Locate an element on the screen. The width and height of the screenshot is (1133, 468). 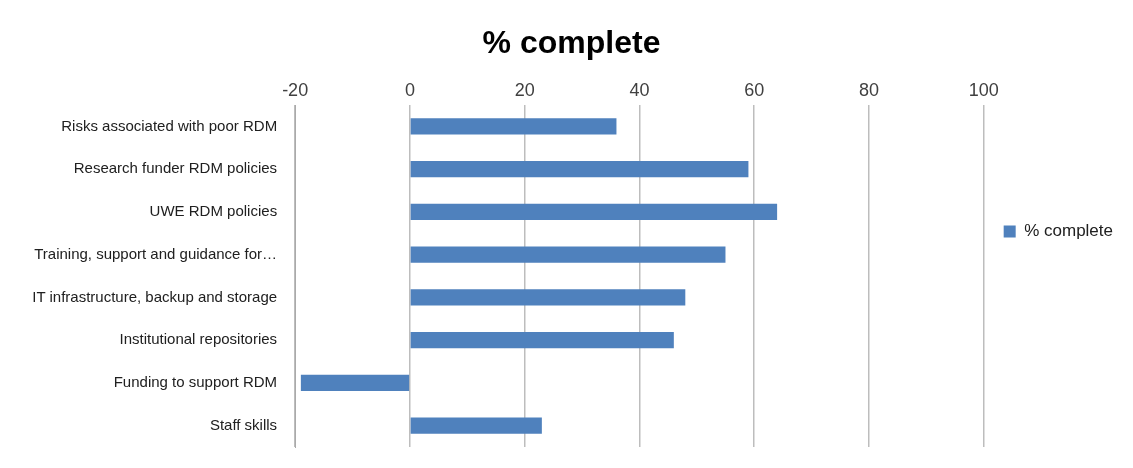
chart-title: % complete is located at coordinates (571, 42).